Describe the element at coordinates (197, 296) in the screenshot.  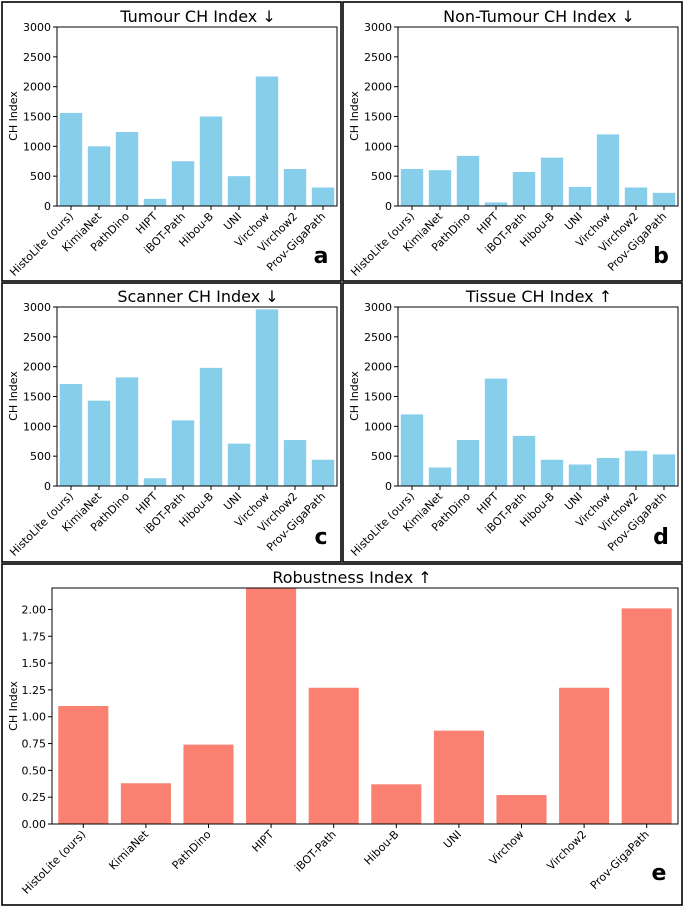
I see `chart-title: Scanner CH Index ↓` at that location.